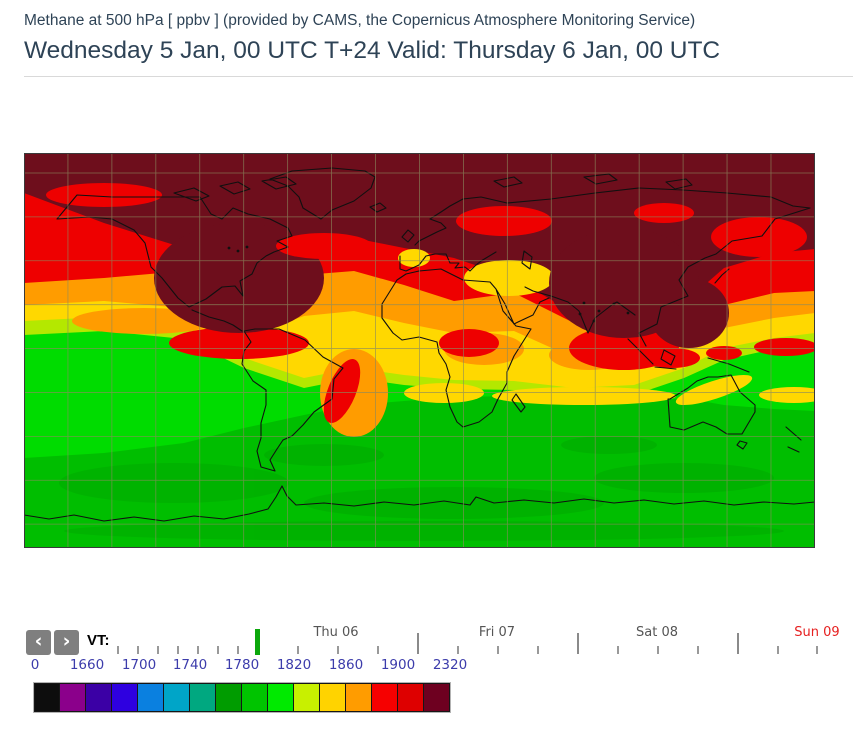  Describe the element at coordinates (87, 665) in the screenshot. I see `colorbar-tick-label: 1660` at that location.